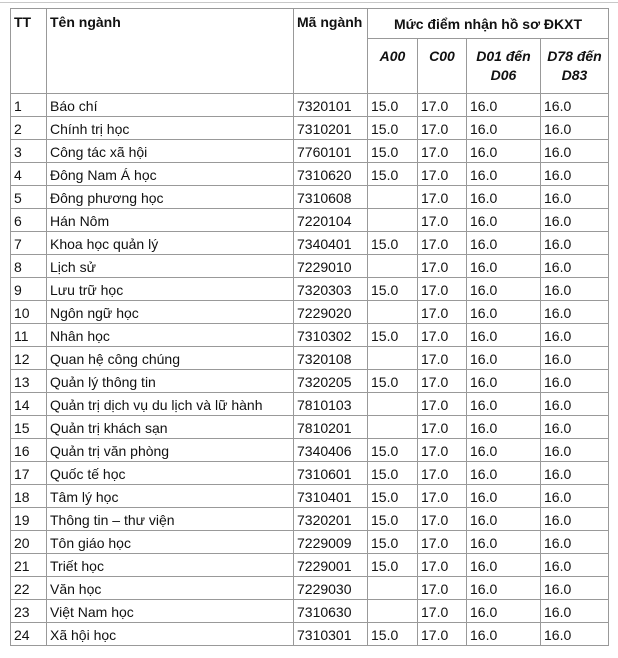  I want to click on table-row: 9 Lưu trữ học 7320303 15.0 17.0 16.0 16.0, so click(309, 289).